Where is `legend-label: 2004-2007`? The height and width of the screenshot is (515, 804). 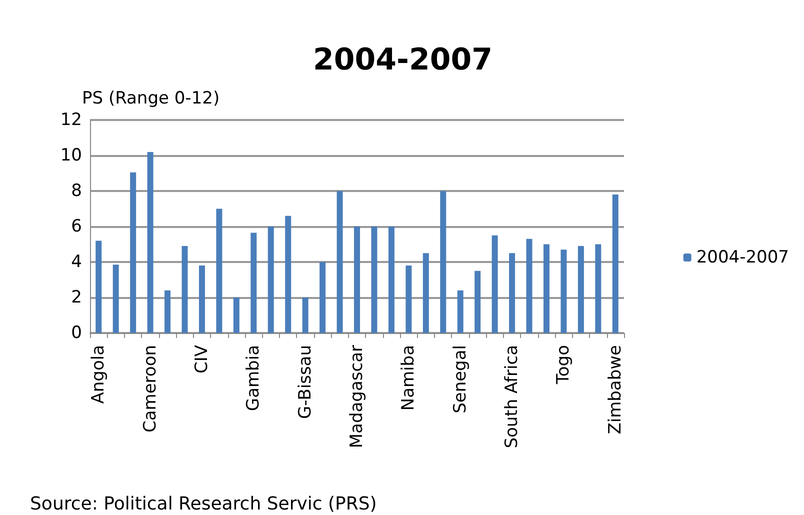
legend-label: 2004-2007 is located at coordinates (743, 258).